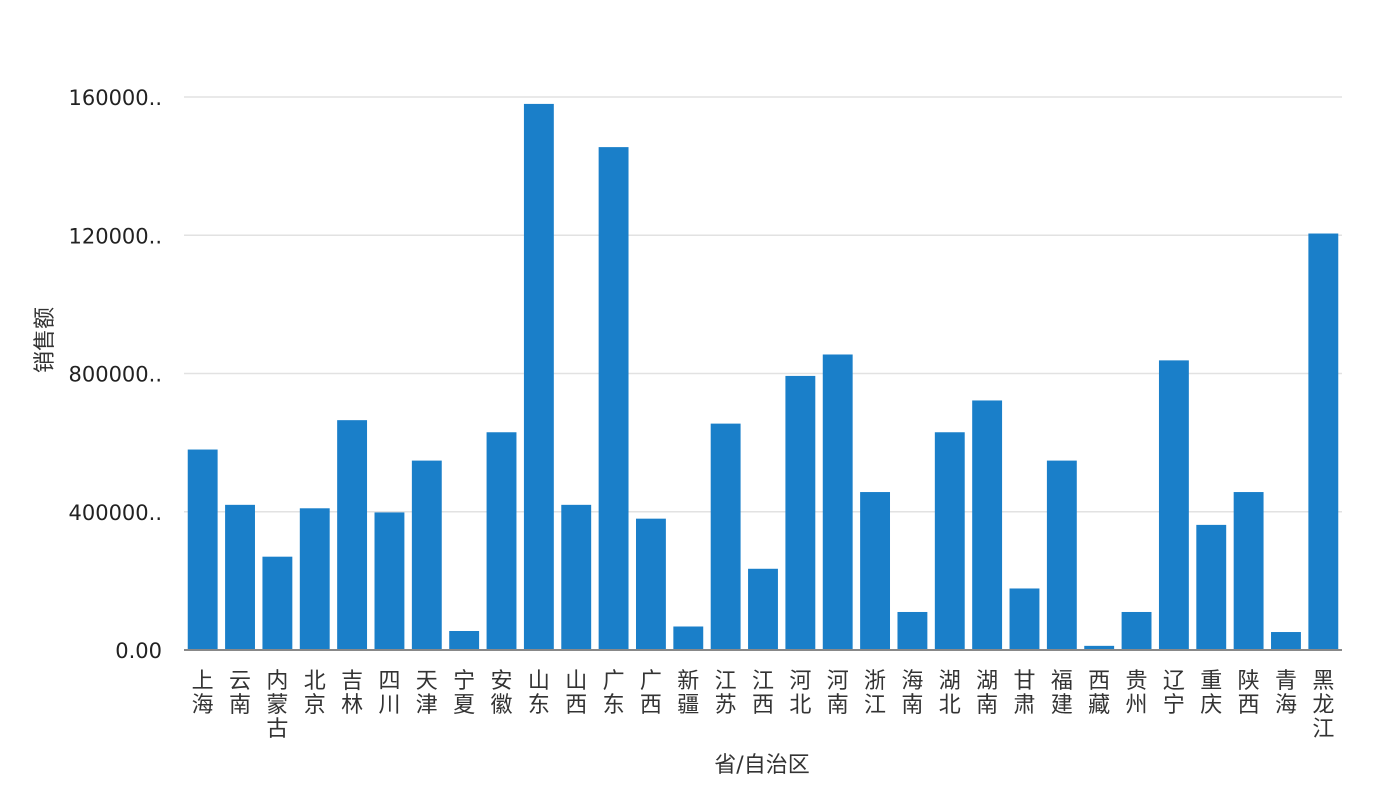  Describe the element at coordinates (1062, 693) in the screenshot. I see `x-tick-label: 福建` at that location.